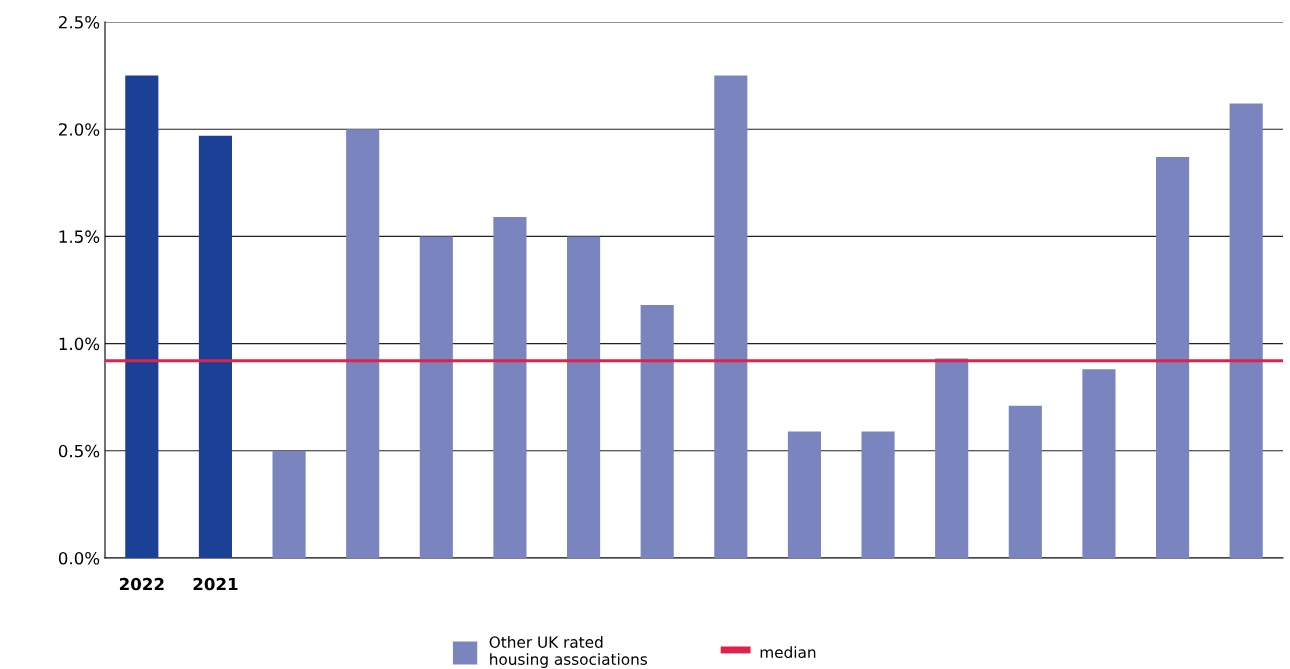  Describe the element at coordinates (568, 652) in the screenshot. I see `legend-label: Other UK rated housing associations` at that location.